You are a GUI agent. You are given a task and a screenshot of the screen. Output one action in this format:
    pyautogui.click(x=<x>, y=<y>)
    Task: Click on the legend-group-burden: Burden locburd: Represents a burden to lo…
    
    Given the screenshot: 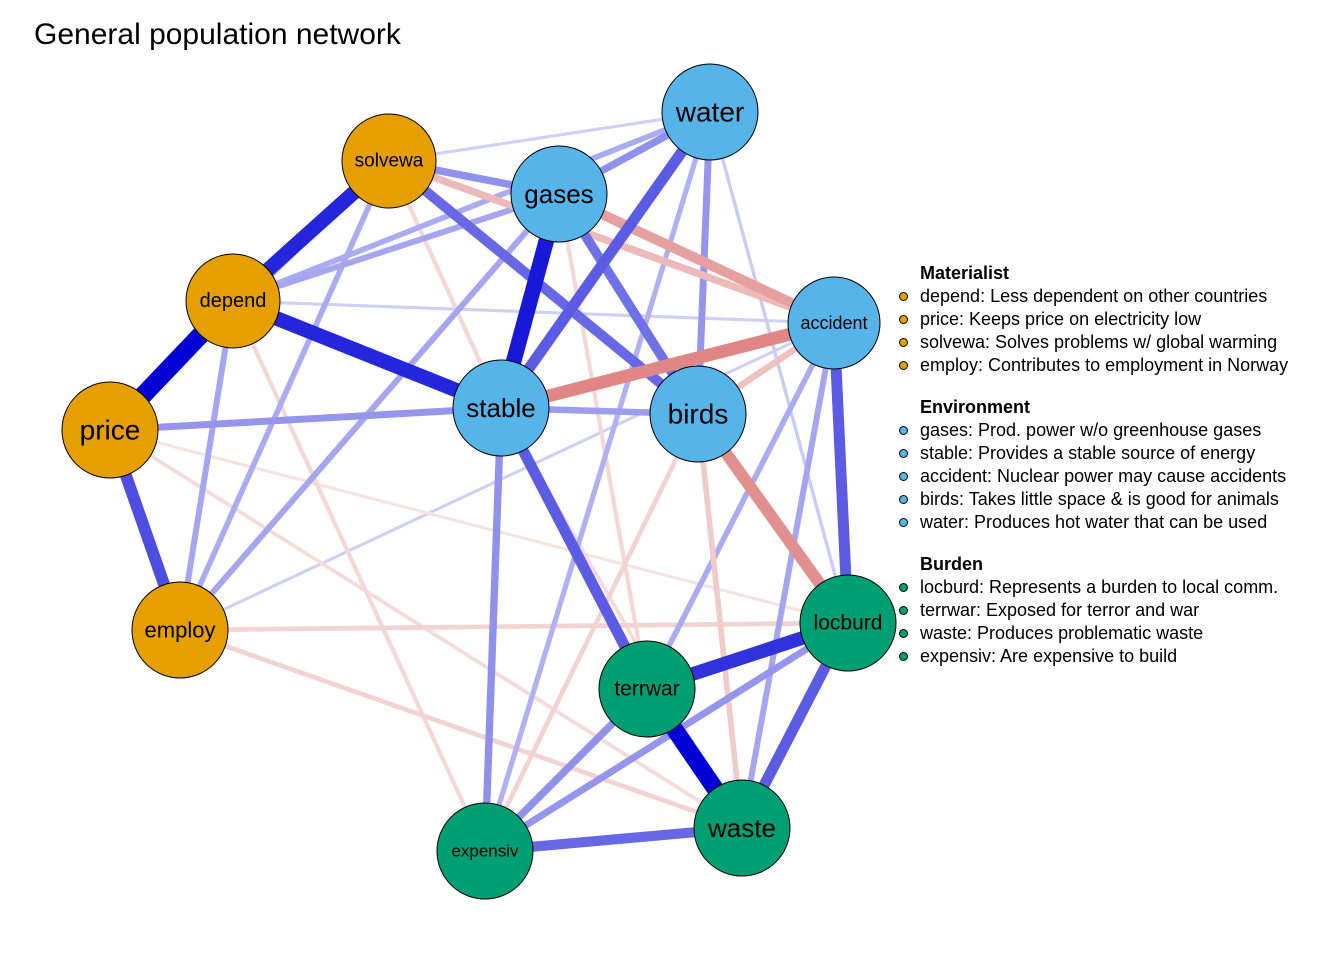 What is the action you would take?
    pyautogui.click(x=1093, y=610)
    